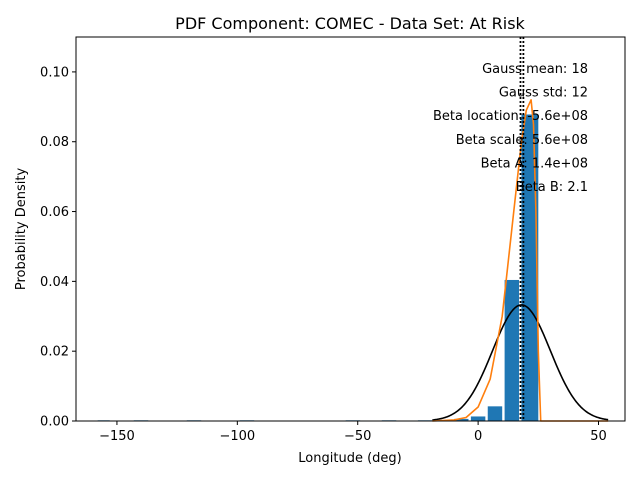 The image size is (640, 480). What do you see at coordinates (598, 436) in the screenshot?
I see `x-tick-label: 50` at bounding box center [598, 436].